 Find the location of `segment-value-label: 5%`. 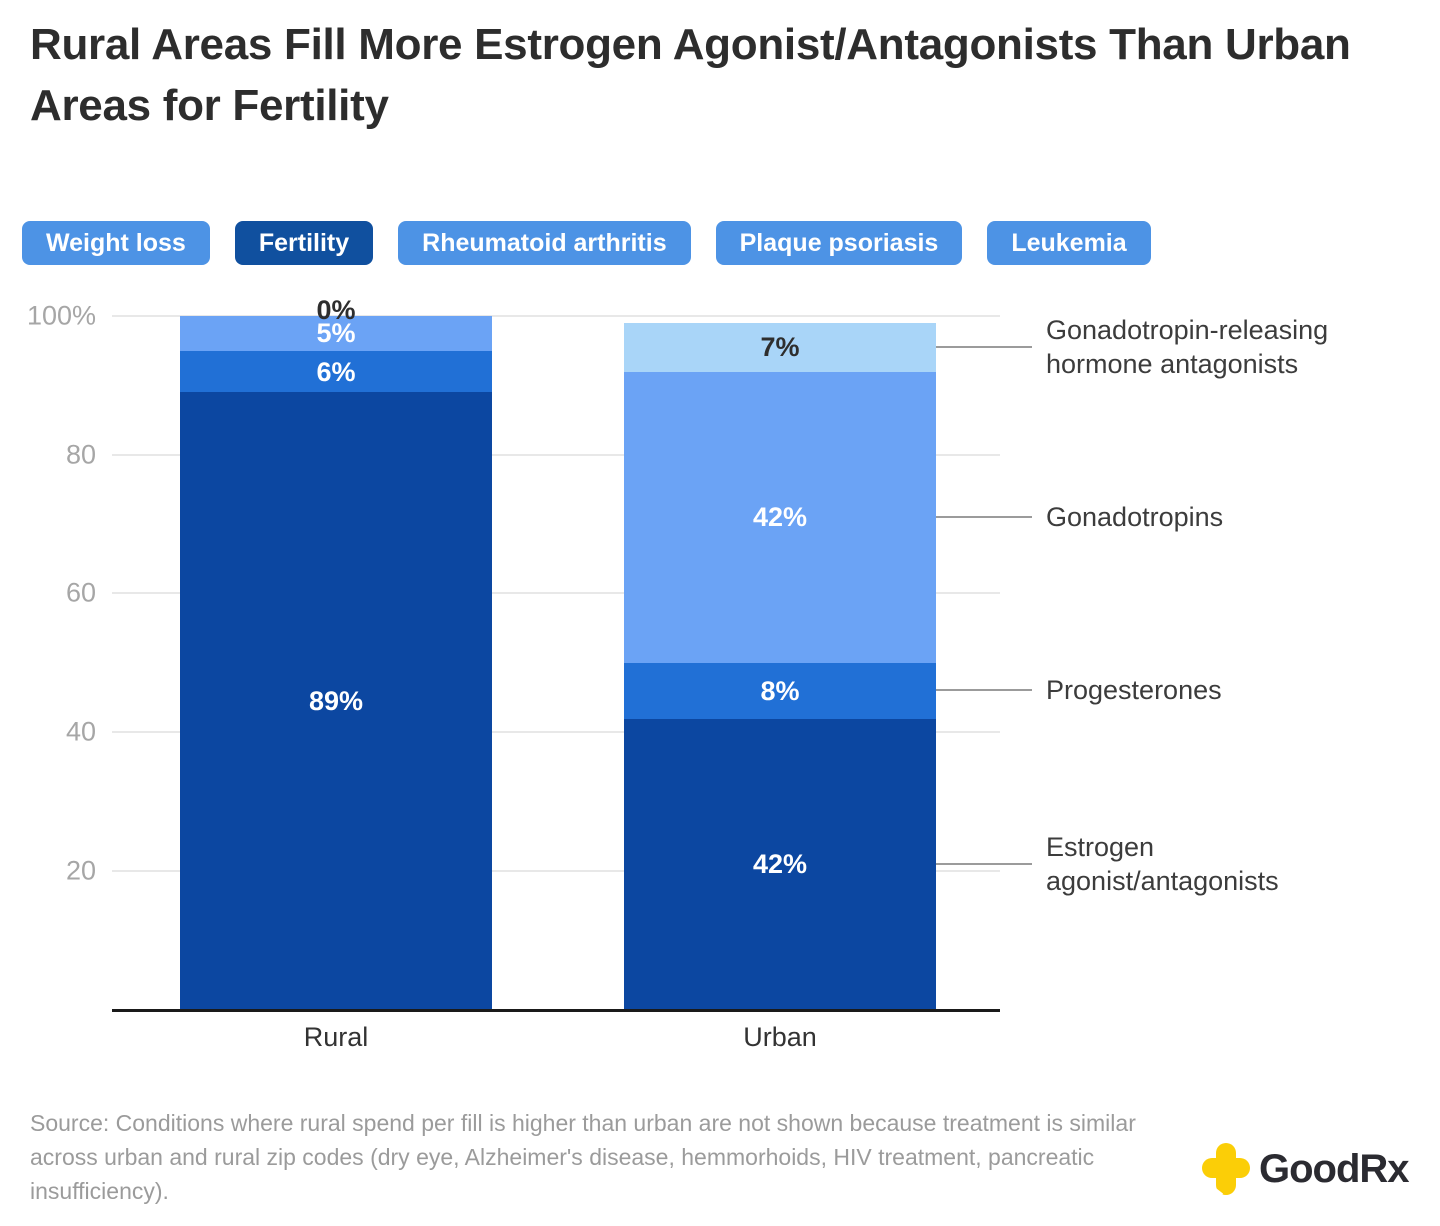

segment-value-label: 5% is located at coordinates (336, 333).